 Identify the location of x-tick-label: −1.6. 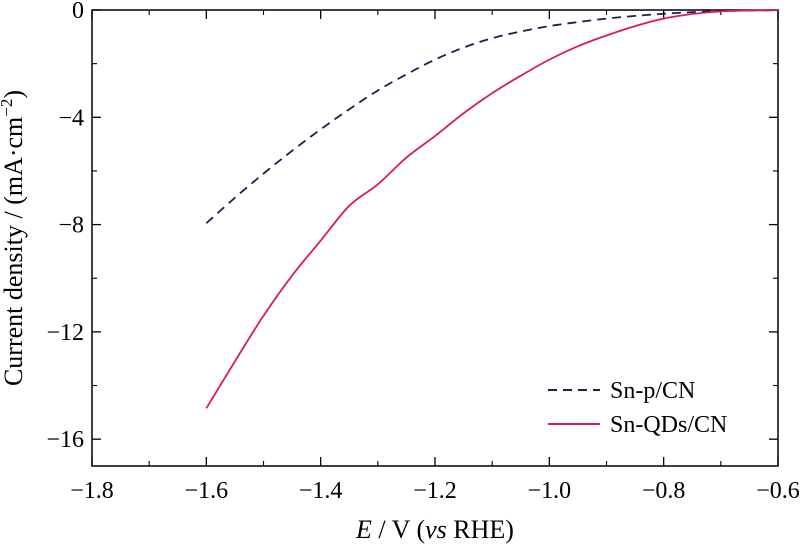
(207, 491).